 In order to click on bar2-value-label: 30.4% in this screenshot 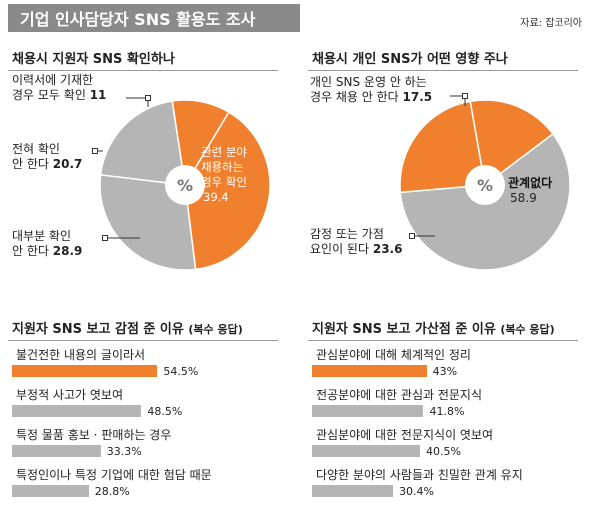, I will do `click(417, 491)`.